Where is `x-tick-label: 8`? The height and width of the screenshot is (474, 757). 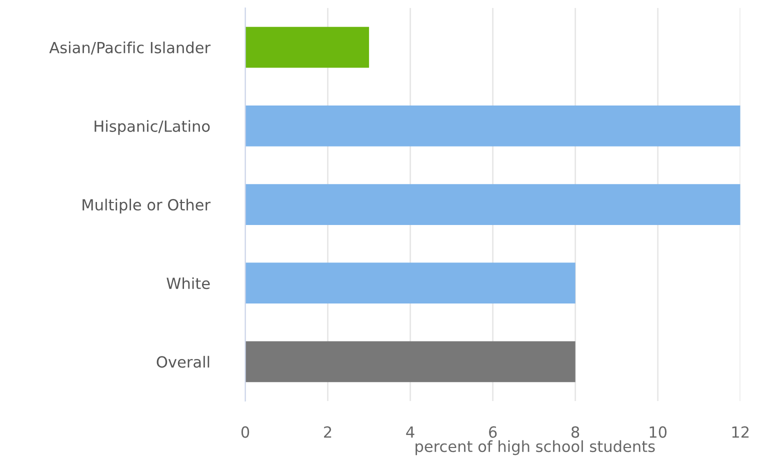 x-tick-label: 8 is located at coordinates (575, 432).